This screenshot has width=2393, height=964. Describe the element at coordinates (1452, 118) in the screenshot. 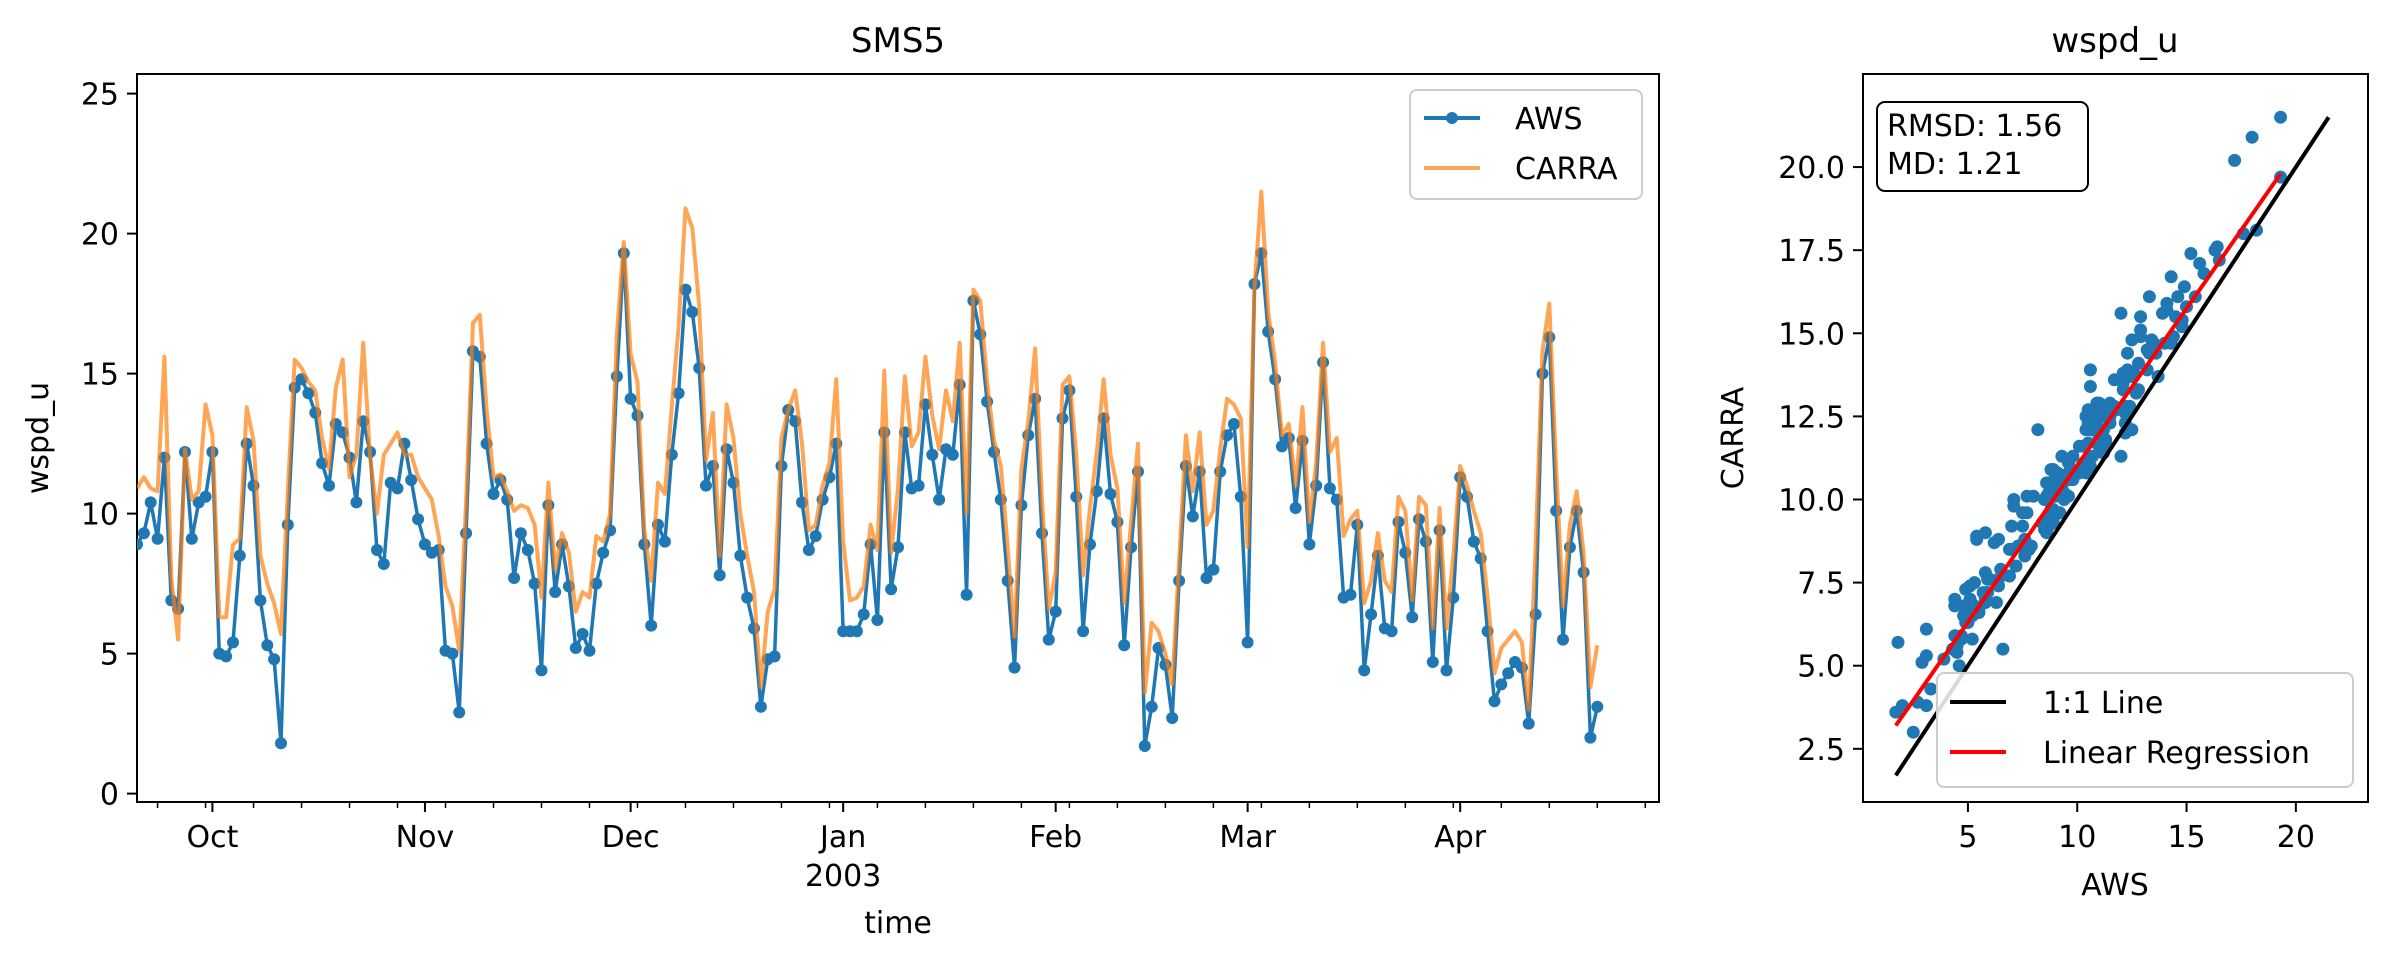

I see `legend-aws-marker` at that location.